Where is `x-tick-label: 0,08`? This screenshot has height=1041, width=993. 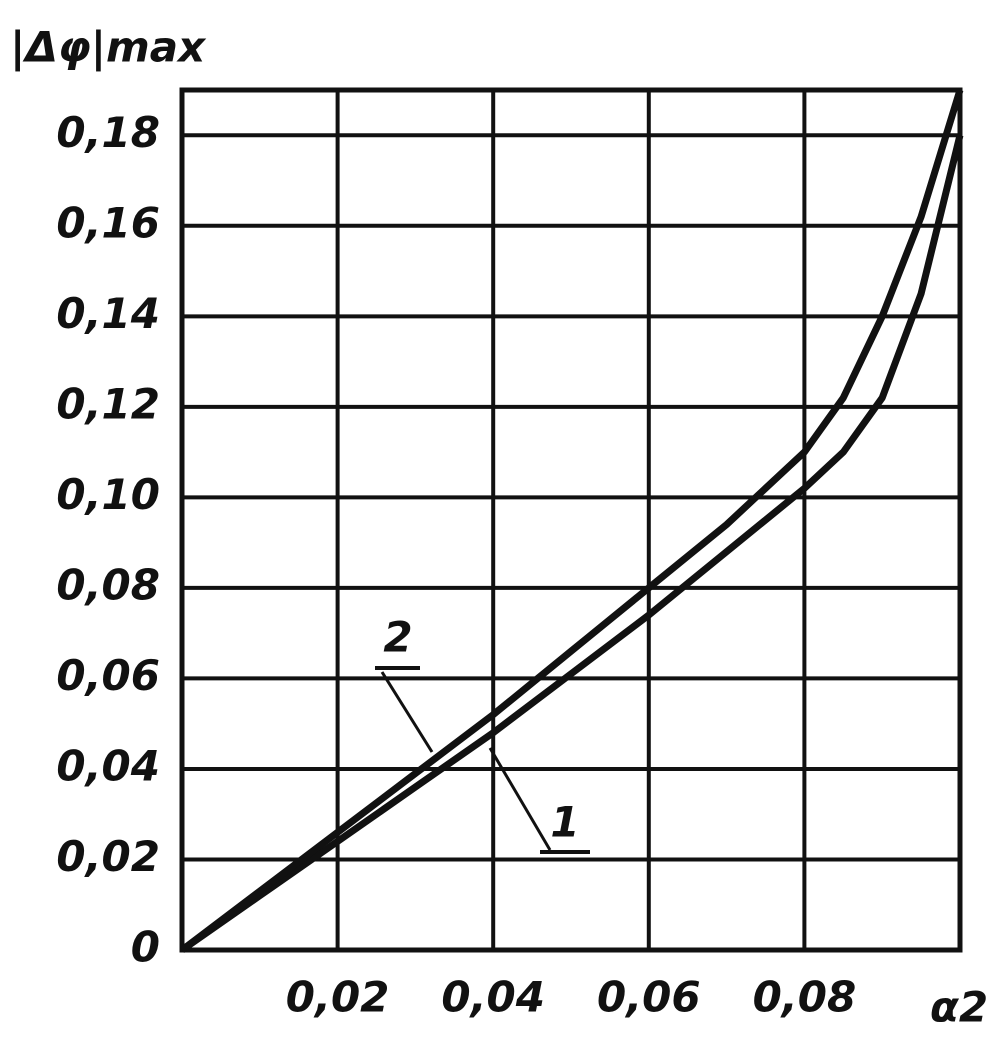
x-tick-label: 0,08 is located at coordinates (805, 997).